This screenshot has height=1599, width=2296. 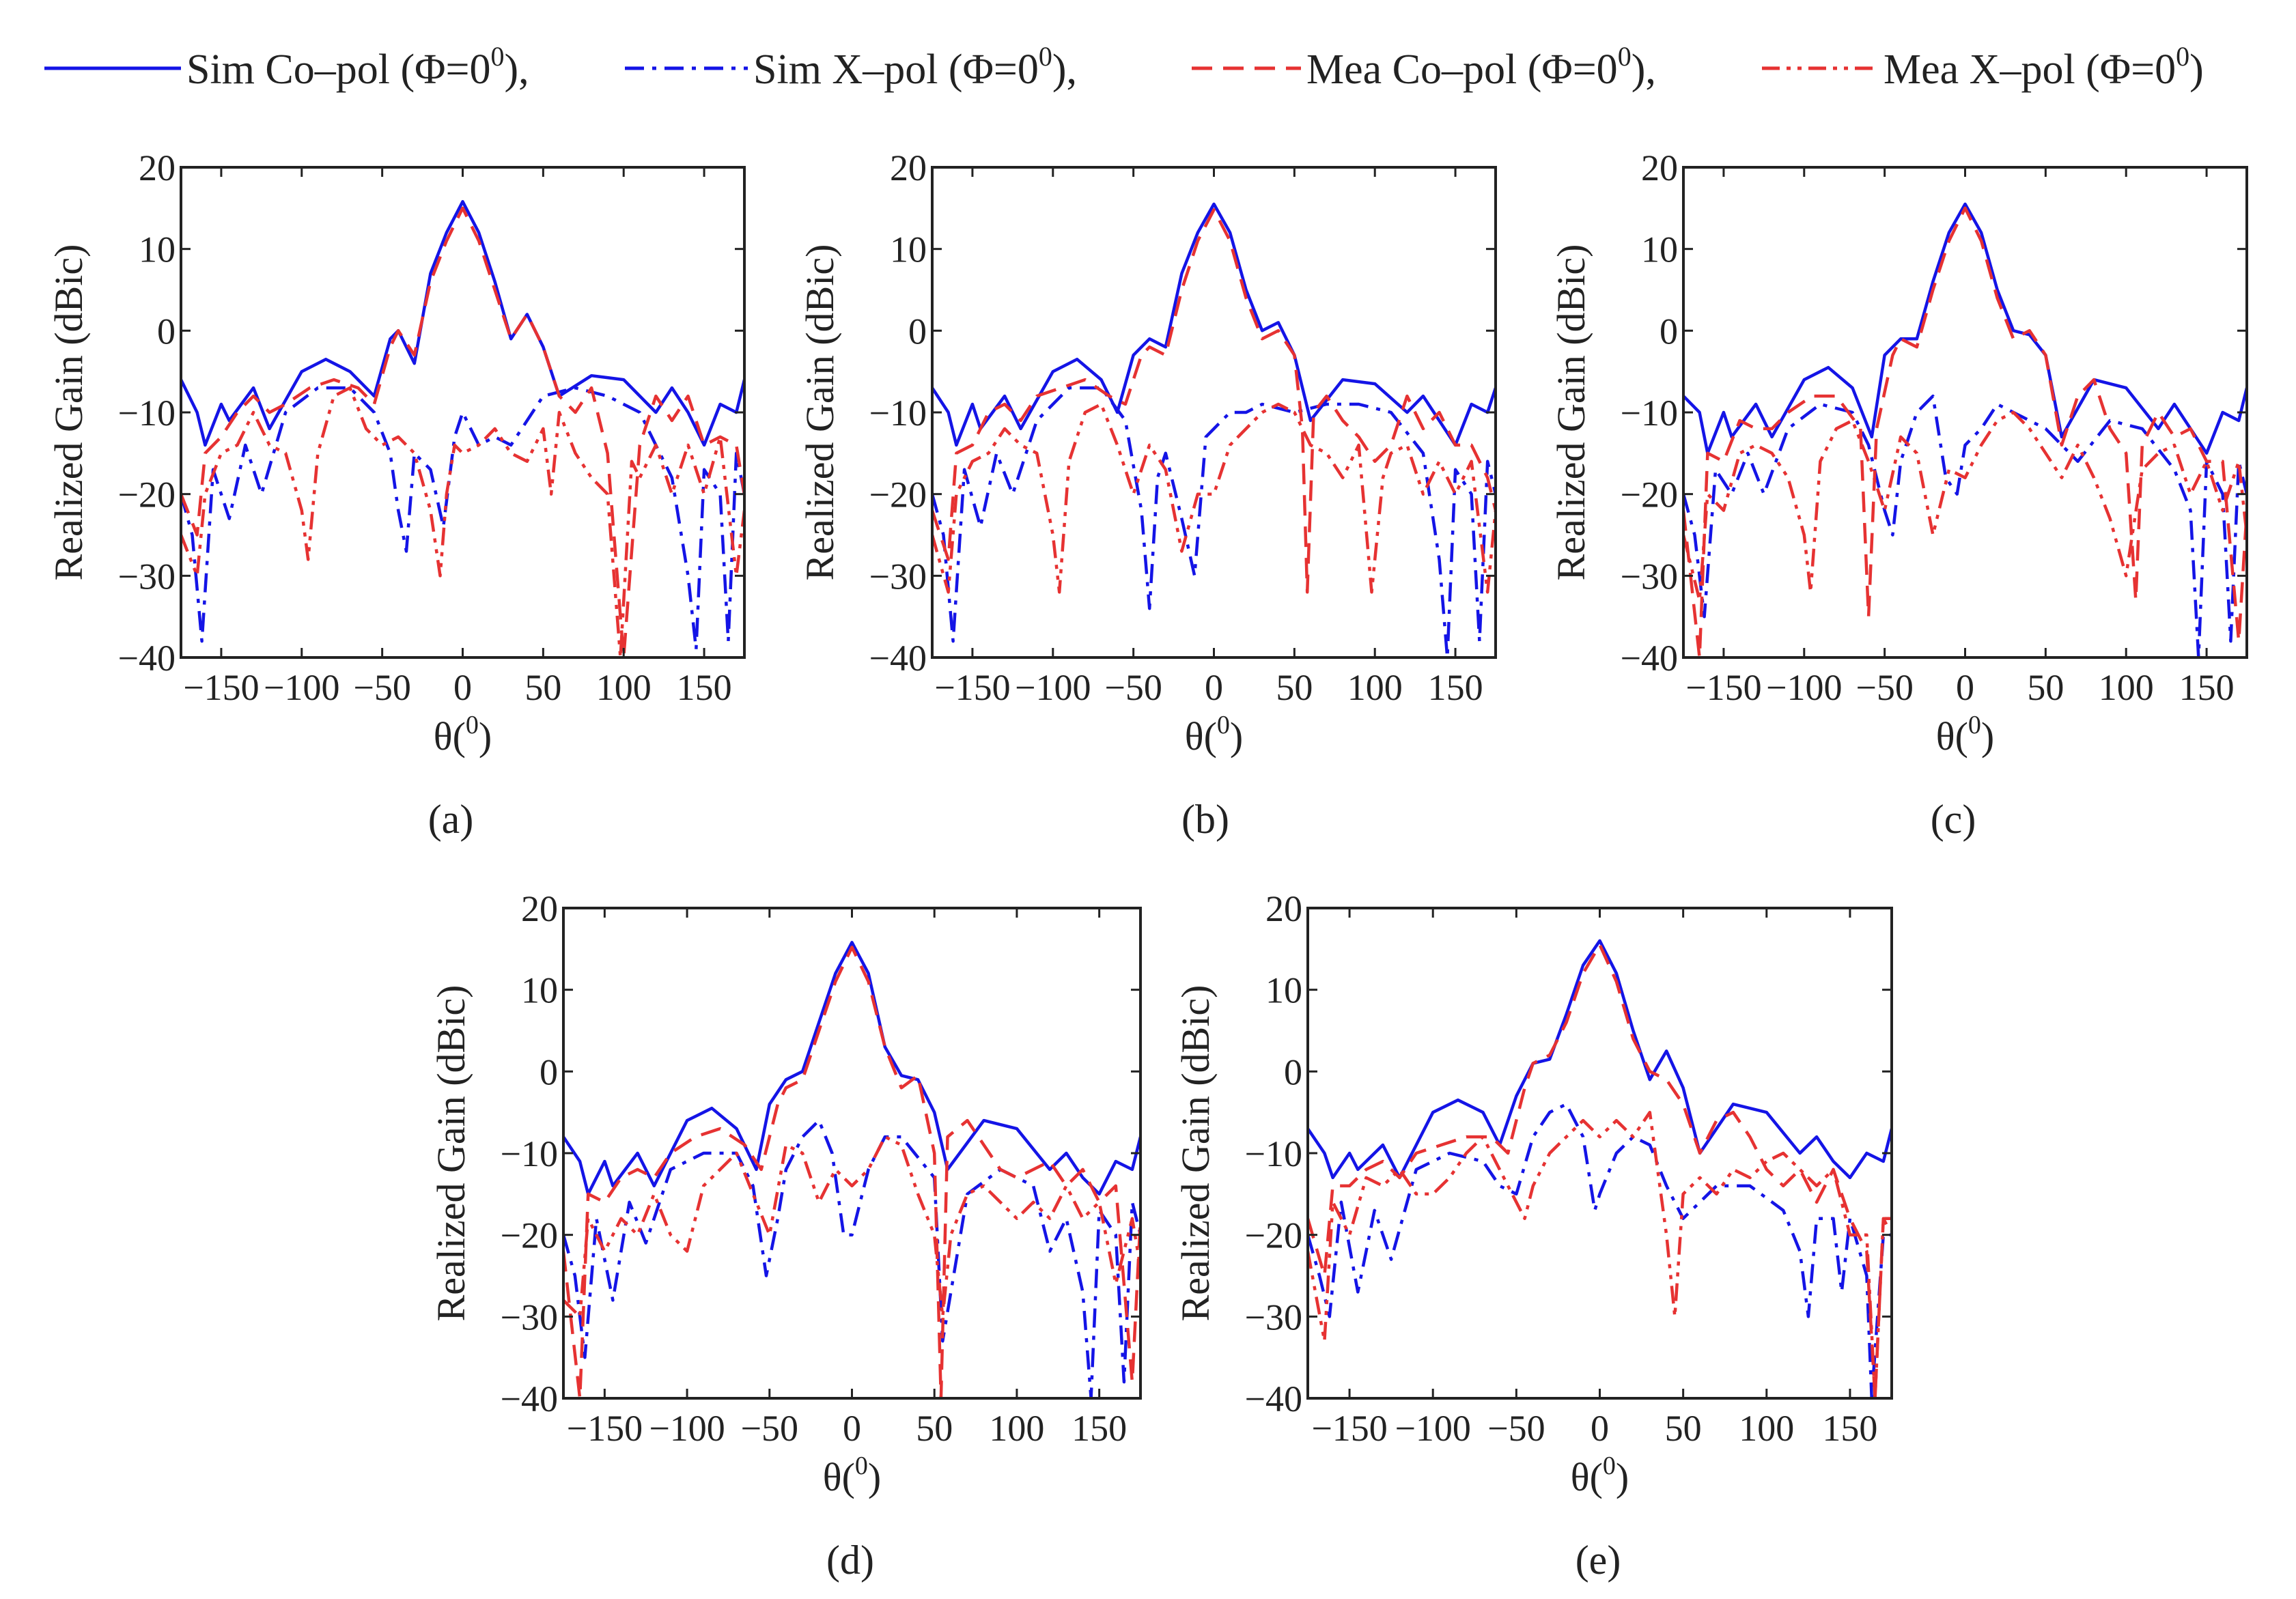 I want to click on legend-entry: Mea Co–pol (Φ=00),, so click(x=1424, y=67).